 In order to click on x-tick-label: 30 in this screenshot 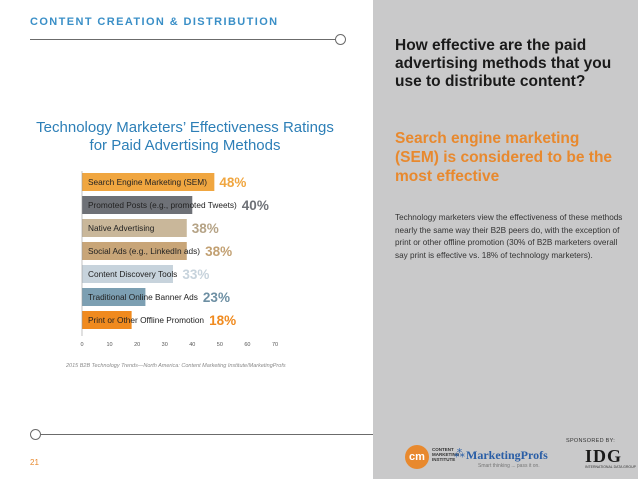, I will do `click(165, 345)`.